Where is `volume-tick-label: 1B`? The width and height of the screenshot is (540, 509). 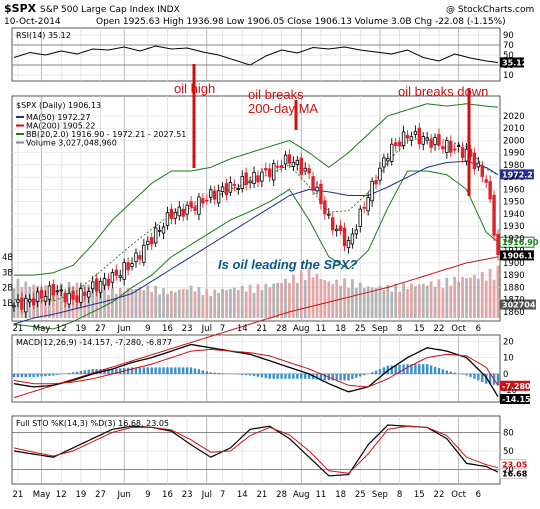 volume-tick-label: 1B is located at coordinates (7, 304).